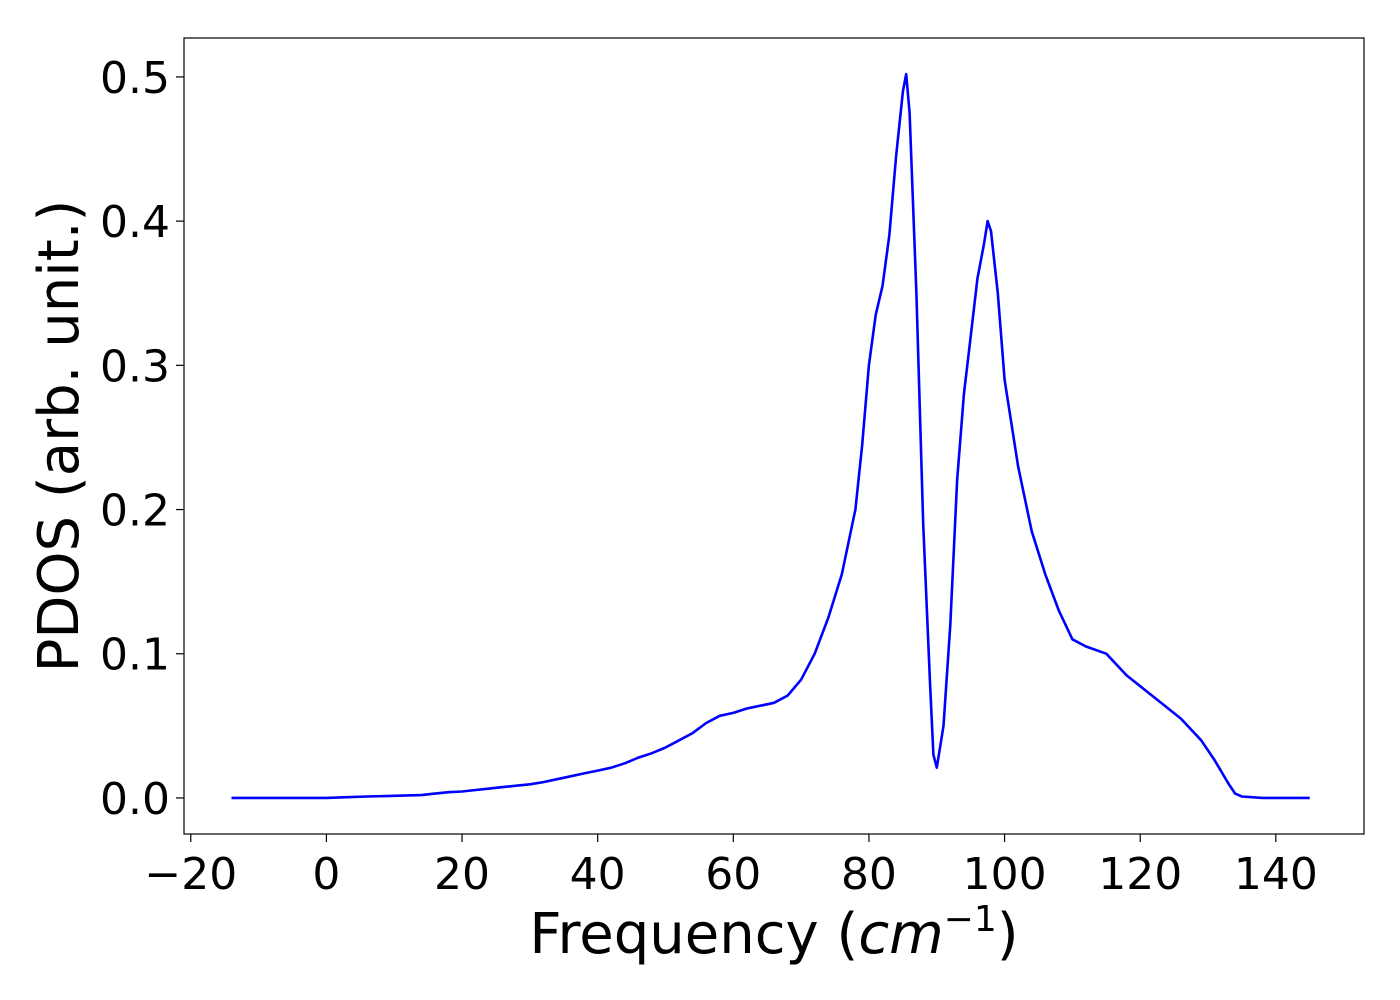 This screenshot has width=1400, height=1000. Describe the element at coordinates (869, 874) in the screenshot. I see `x-tick-label: 80` at that location.